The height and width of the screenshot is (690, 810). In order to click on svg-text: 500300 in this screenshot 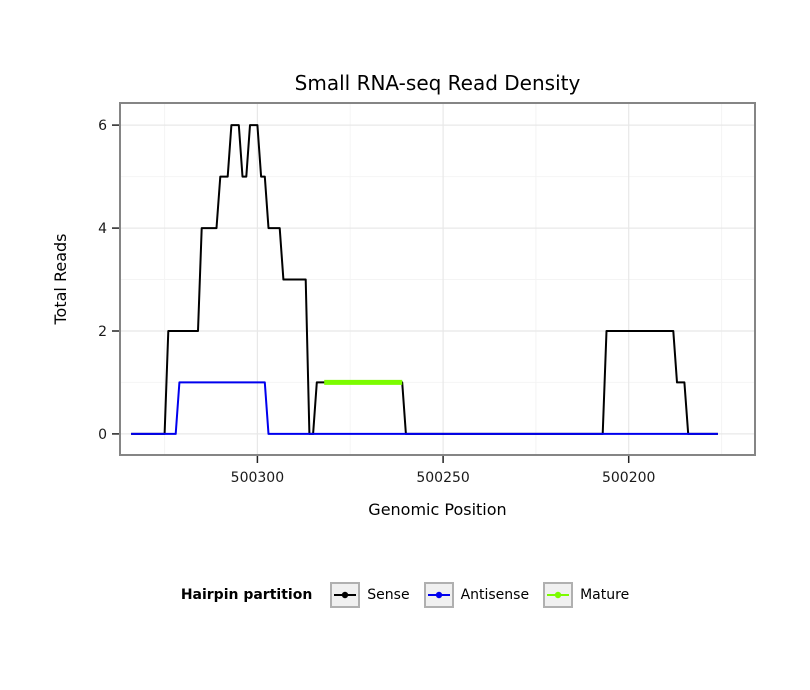, I will do `click(257, 478)`.